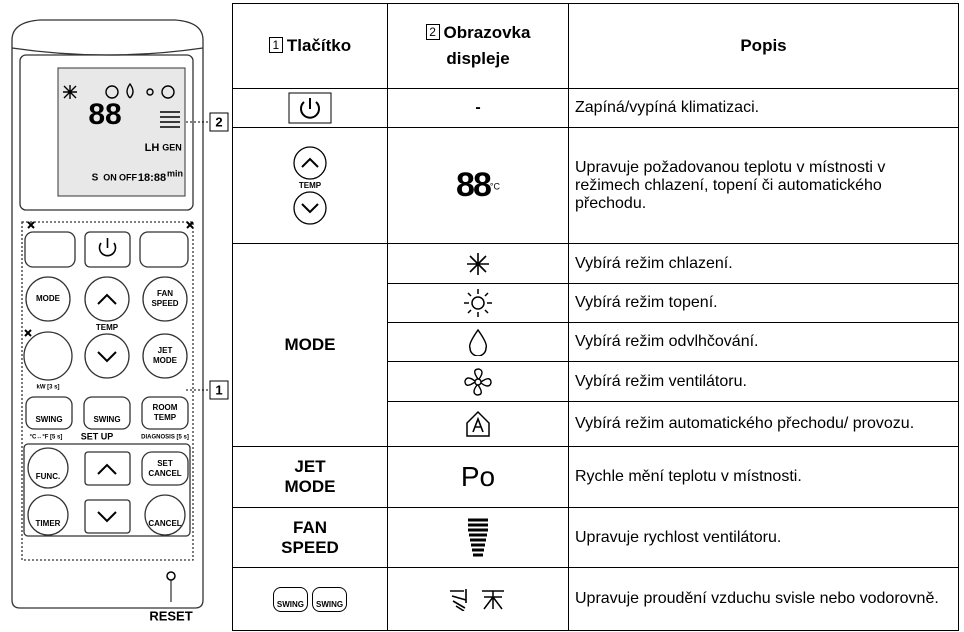  I want to click on room-label: ROOM, so click(165, 407).